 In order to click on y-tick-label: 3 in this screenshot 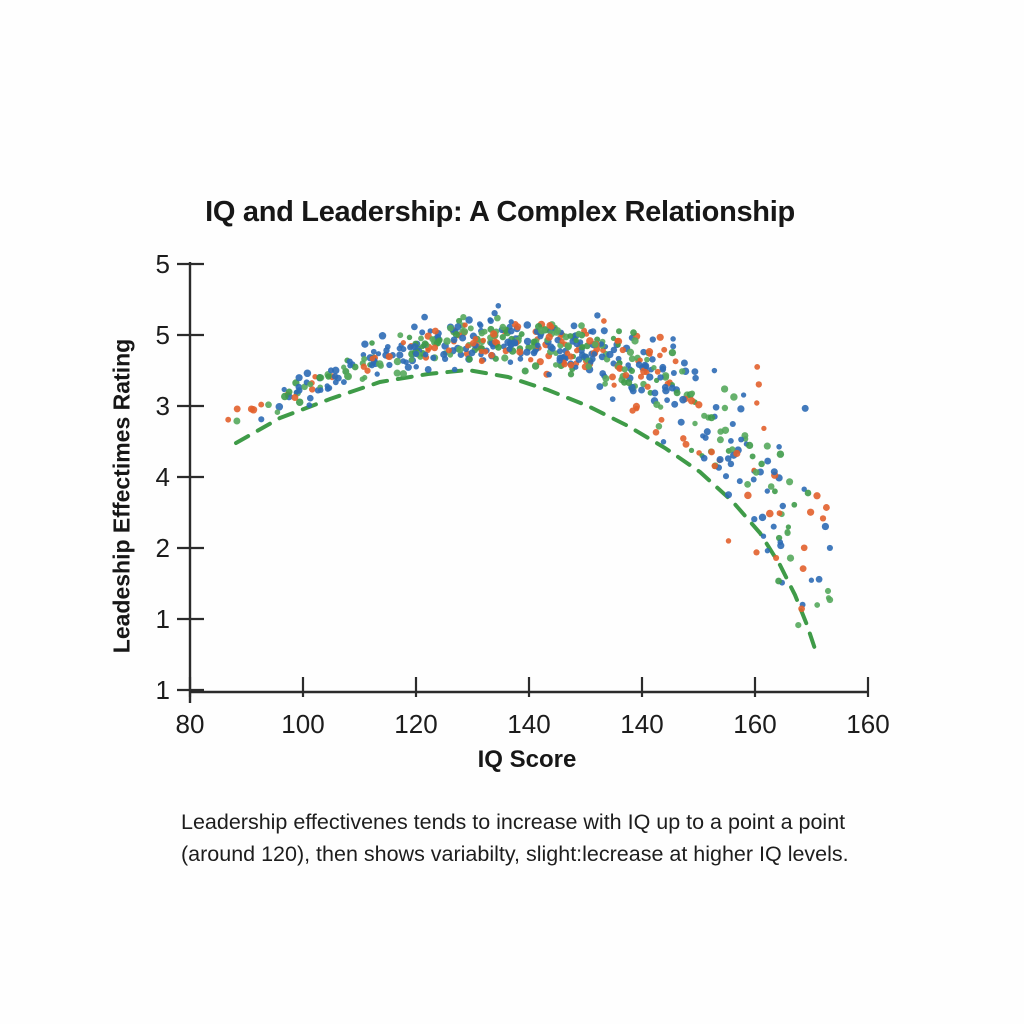, I will do `click(163, 406)`.